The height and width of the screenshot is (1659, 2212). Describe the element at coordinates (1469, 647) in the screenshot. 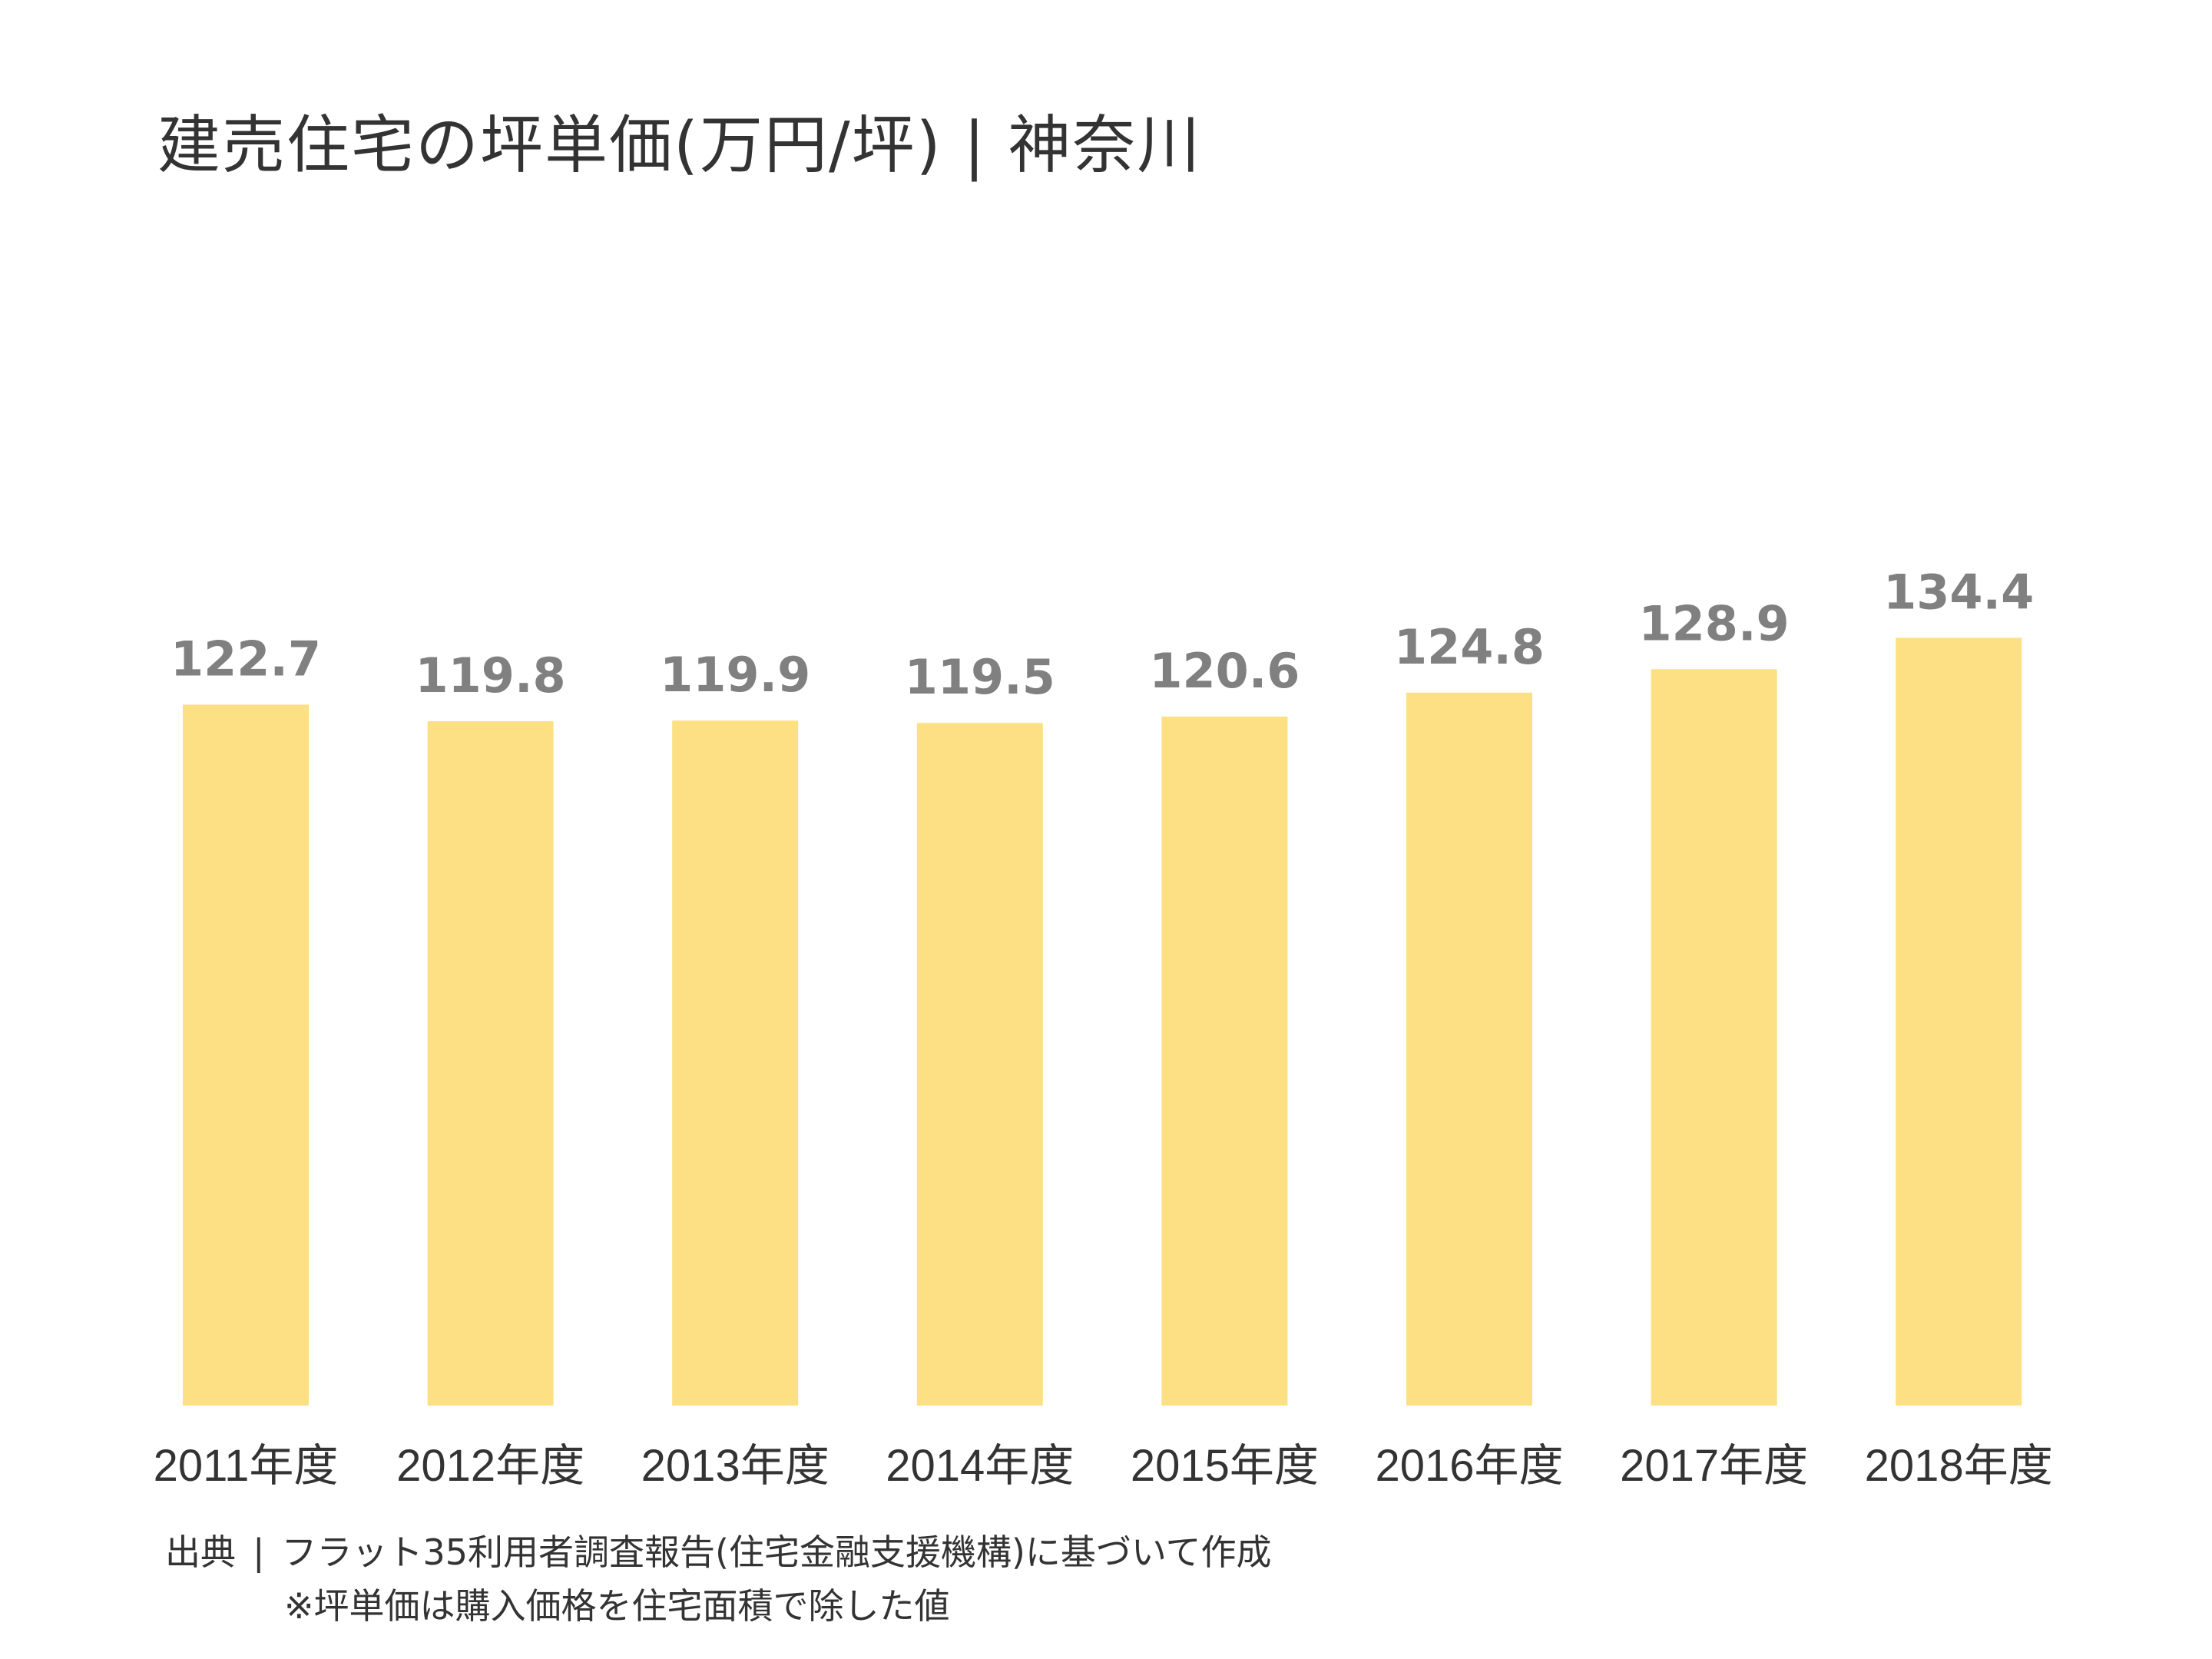

I see `value-label: 124.8` at that location.